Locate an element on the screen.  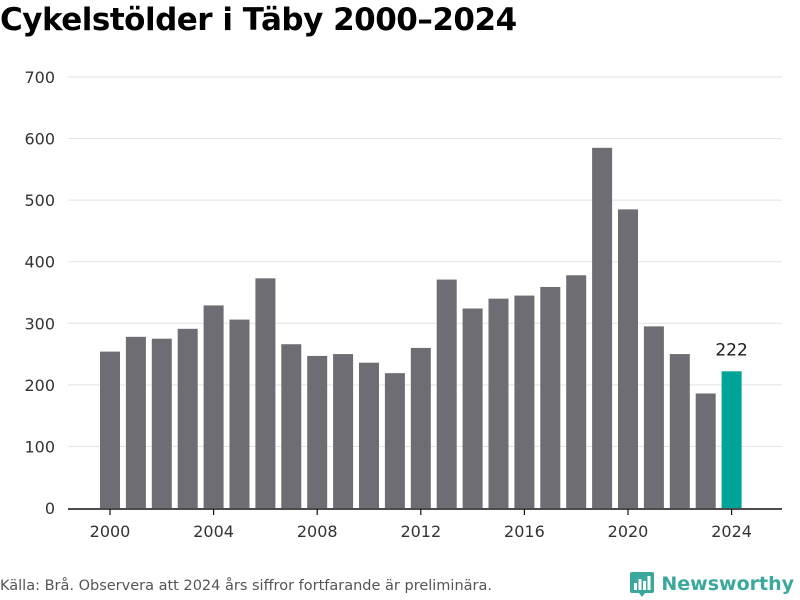
bar-2018 is located at coordinates (576, 391).